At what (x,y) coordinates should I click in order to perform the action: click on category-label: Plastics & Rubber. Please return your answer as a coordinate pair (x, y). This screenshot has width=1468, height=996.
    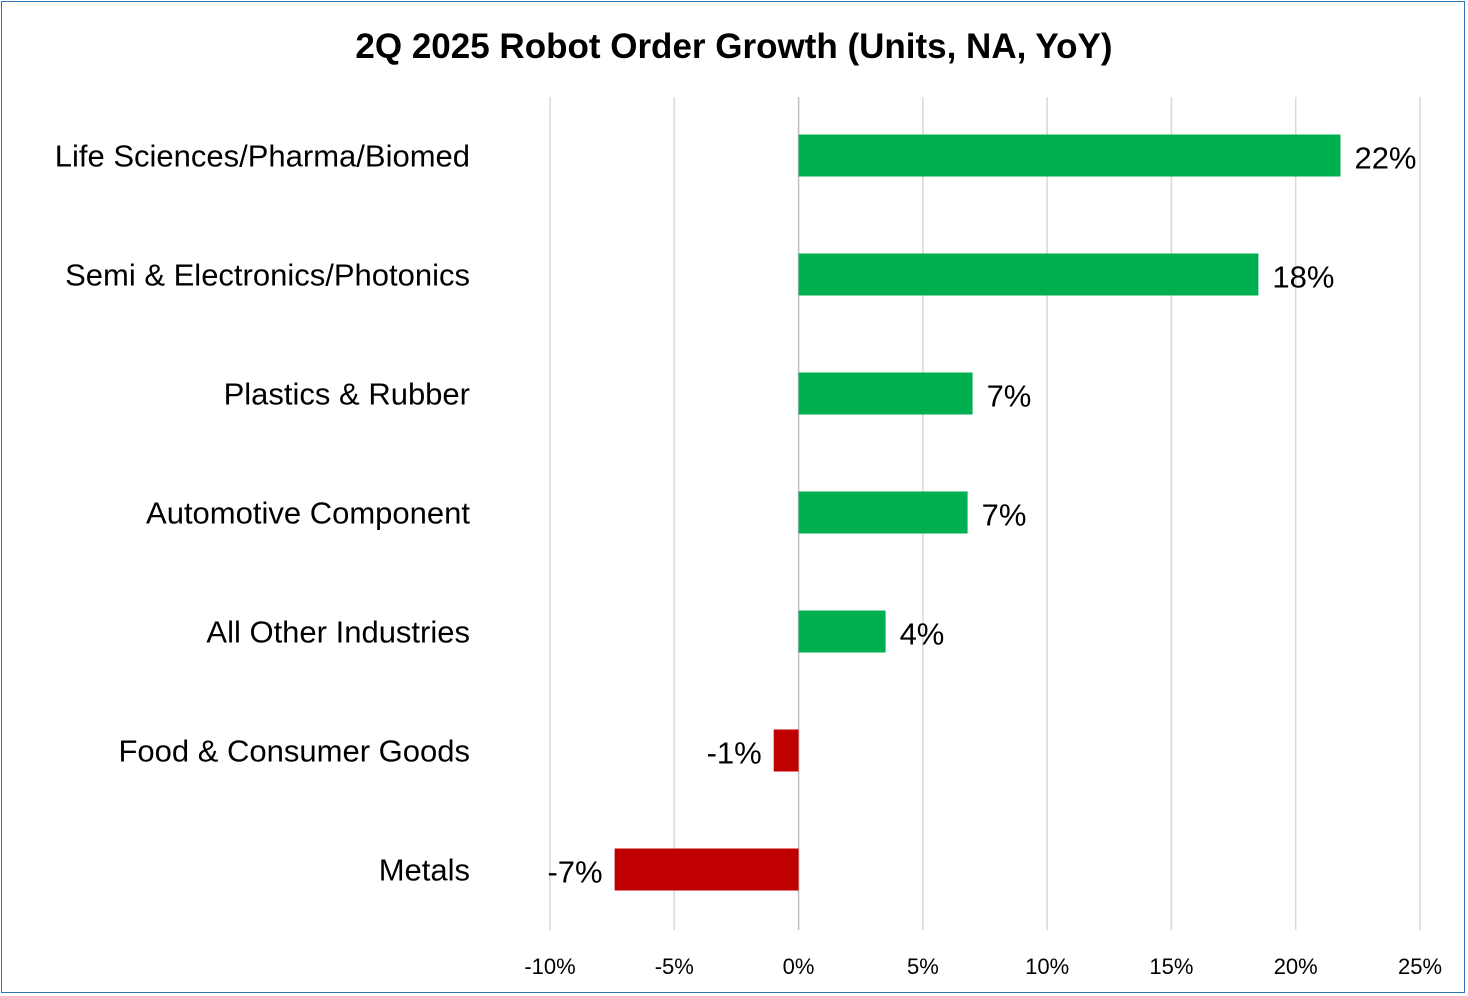
    Looking at the image, I should click on (347, 394).